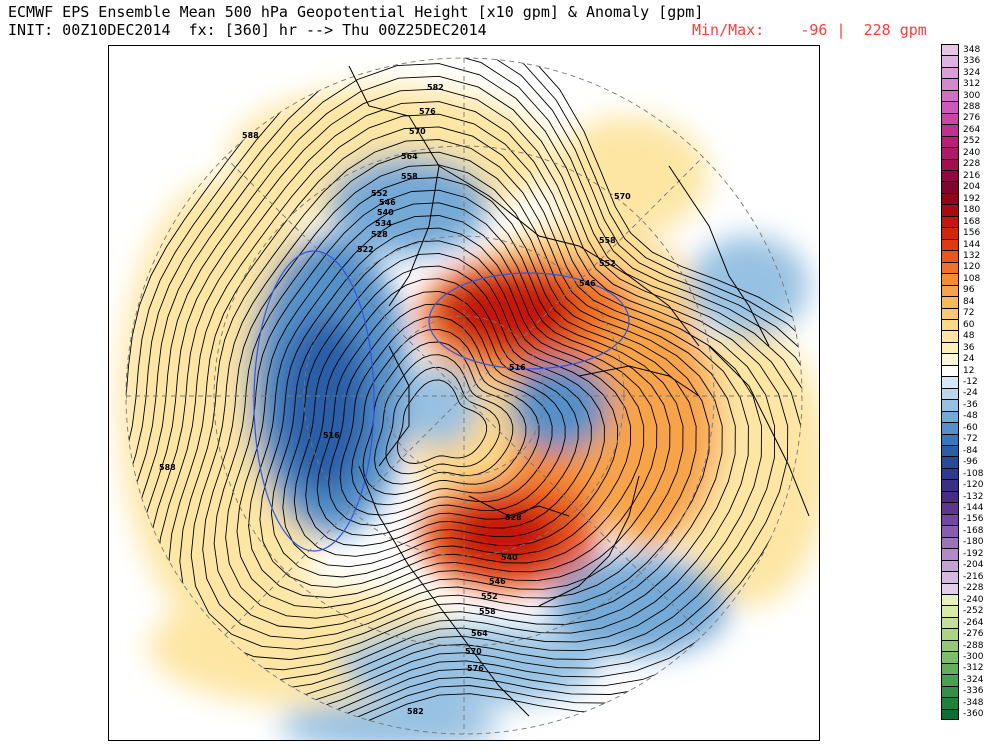 This screenshot has width=1008, height=756. Describe the element at coordinates (972, 175) in the screenshot. I see `colorbar-label: 216` at that location.